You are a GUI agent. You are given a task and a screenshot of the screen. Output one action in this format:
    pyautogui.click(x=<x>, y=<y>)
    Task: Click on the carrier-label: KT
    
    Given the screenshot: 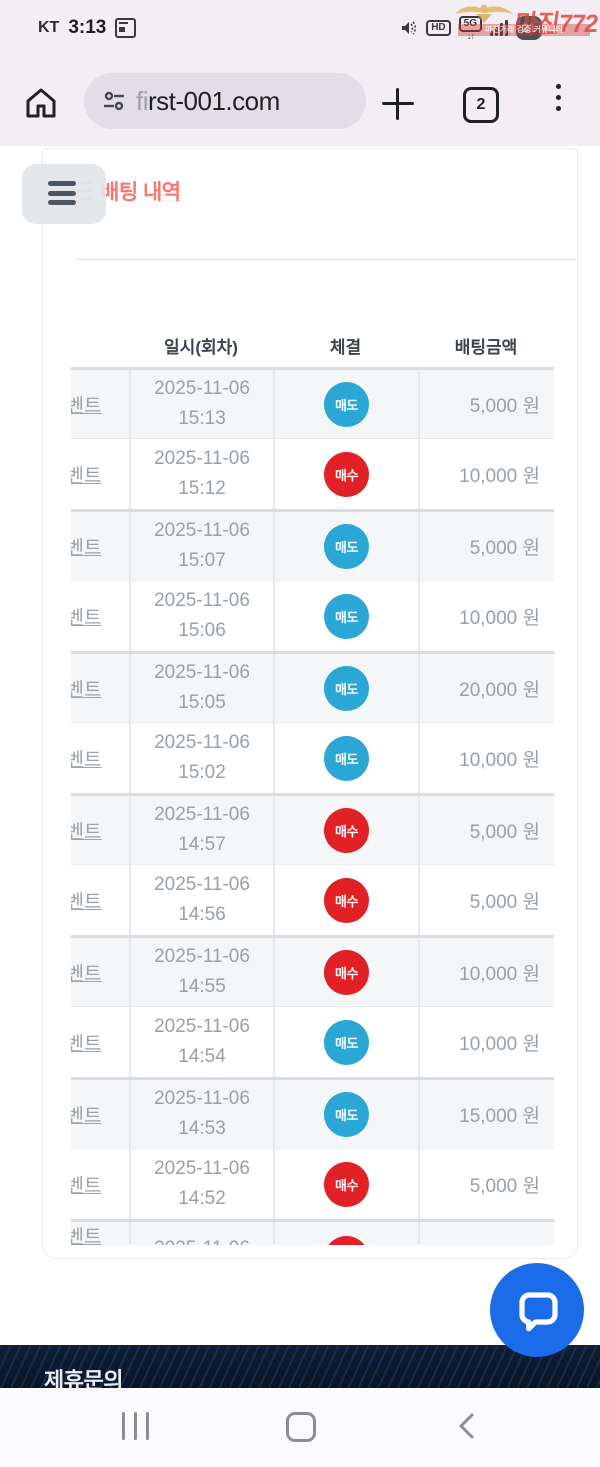 What is the action you would take?
    pyautogui.click(x=49, y=27)
    